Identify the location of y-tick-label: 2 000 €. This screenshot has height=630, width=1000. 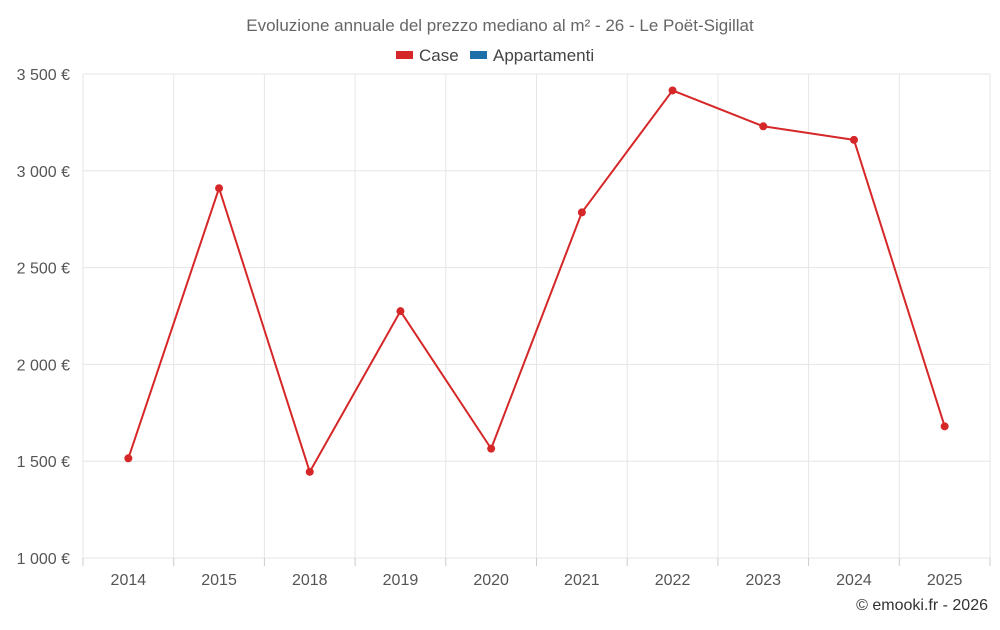
(43, 365).